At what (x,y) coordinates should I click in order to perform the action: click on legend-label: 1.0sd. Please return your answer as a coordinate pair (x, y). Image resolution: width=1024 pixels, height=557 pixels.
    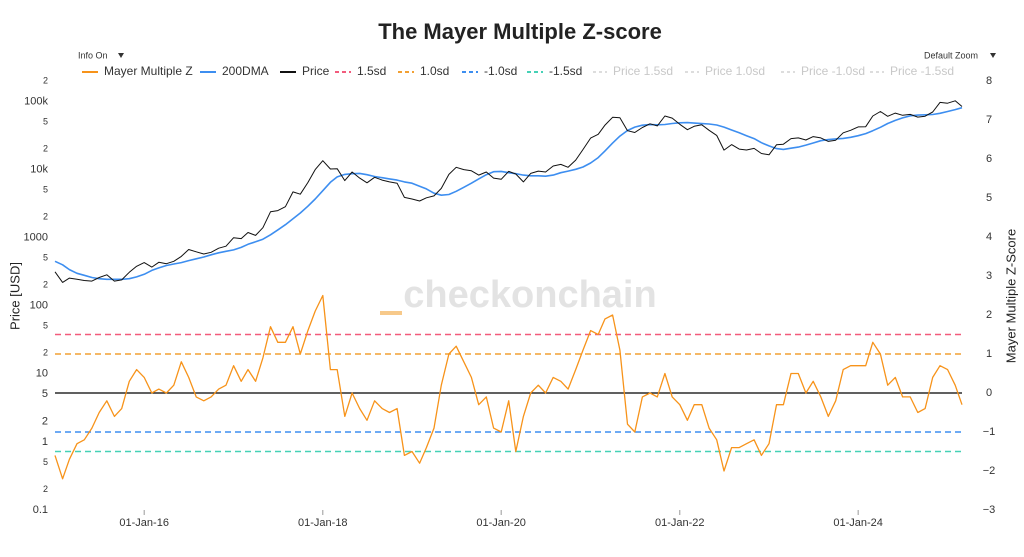
    Looking at the image, I should click on (434, 71).